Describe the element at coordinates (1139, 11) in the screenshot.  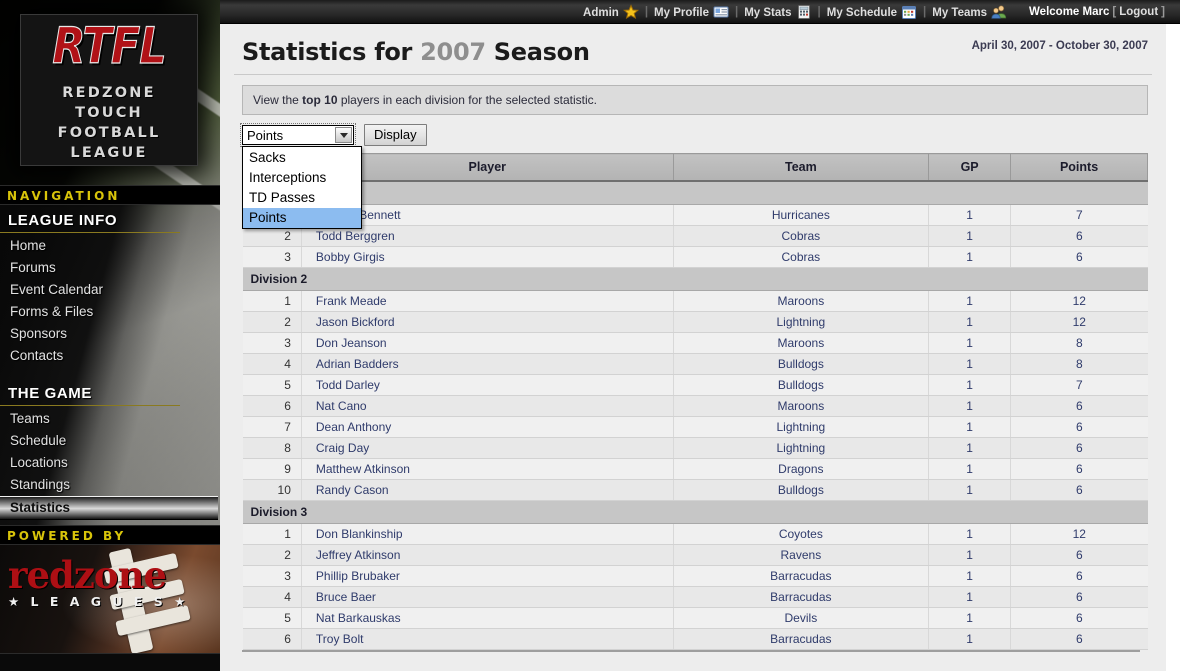
I see `logout-link: Logout` at that location.